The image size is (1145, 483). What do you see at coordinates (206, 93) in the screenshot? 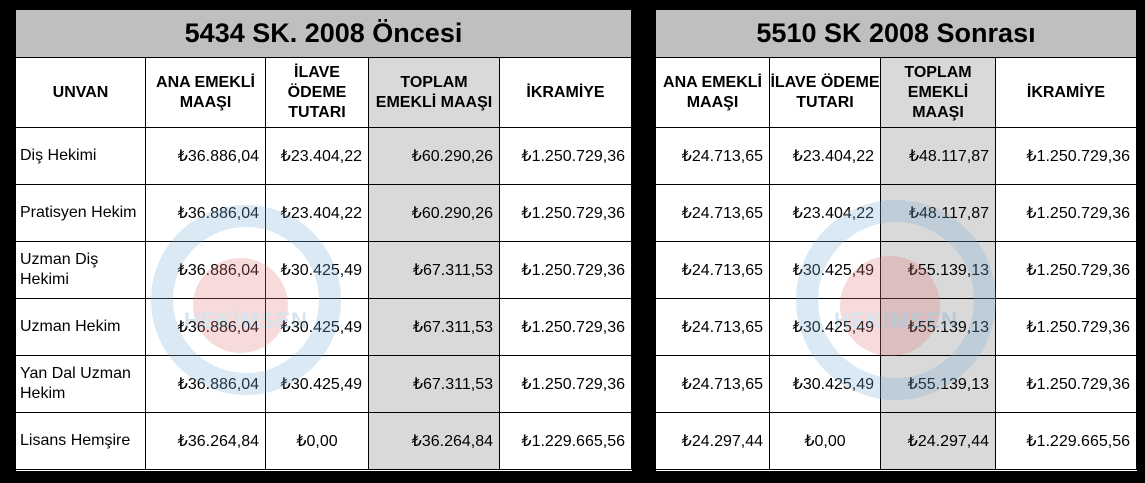
I see `left-header-1: ANA EMEKLİ MAAŞI` at bounding box center [206, 93].